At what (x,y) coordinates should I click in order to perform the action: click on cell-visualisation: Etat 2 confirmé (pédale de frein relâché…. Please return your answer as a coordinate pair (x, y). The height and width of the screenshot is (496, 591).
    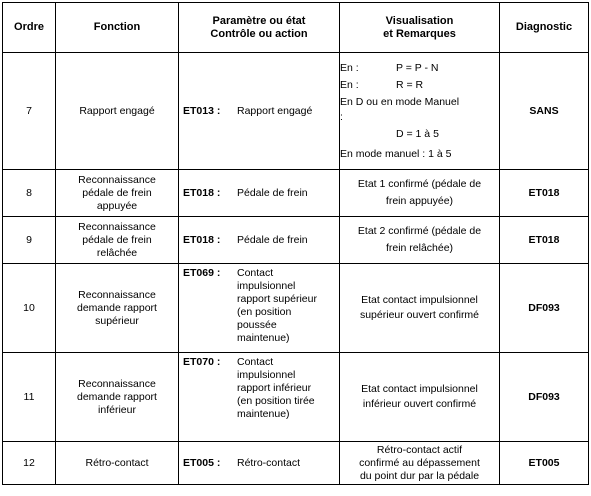
    Looking at the image, I should click on (419, 240).